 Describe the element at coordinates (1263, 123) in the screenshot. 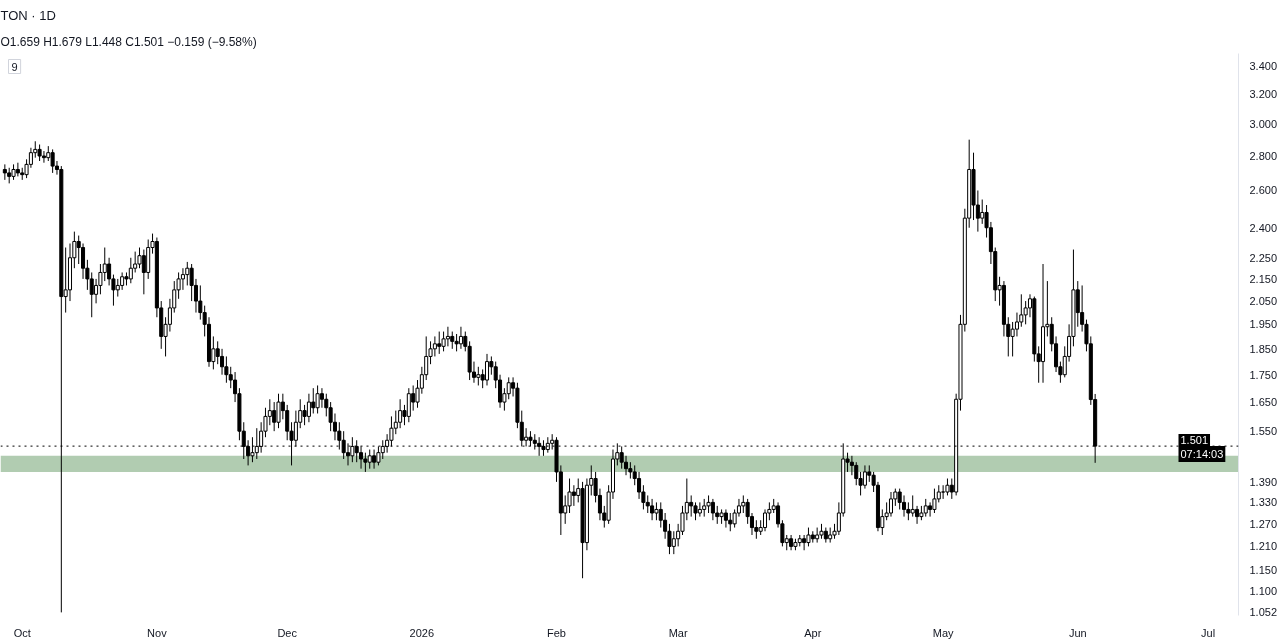

I see `y-tick-label: 3.000` at that location.